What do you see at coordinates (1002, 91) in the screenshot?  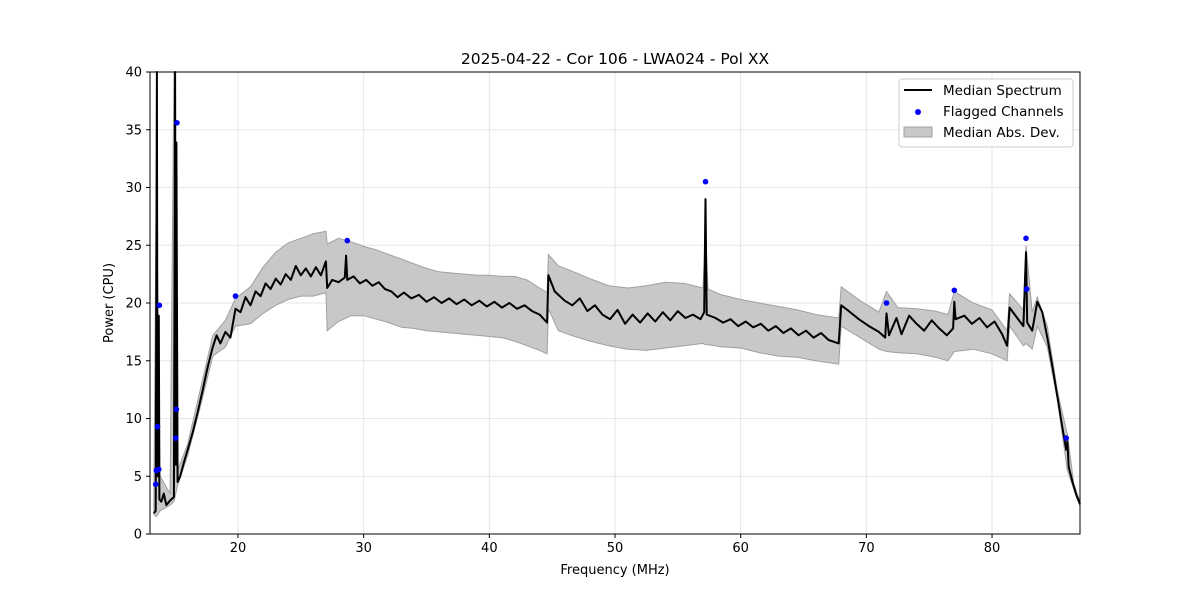 I see `legend-median-label: Median Spectrum` at bounding box center [1002, 91].